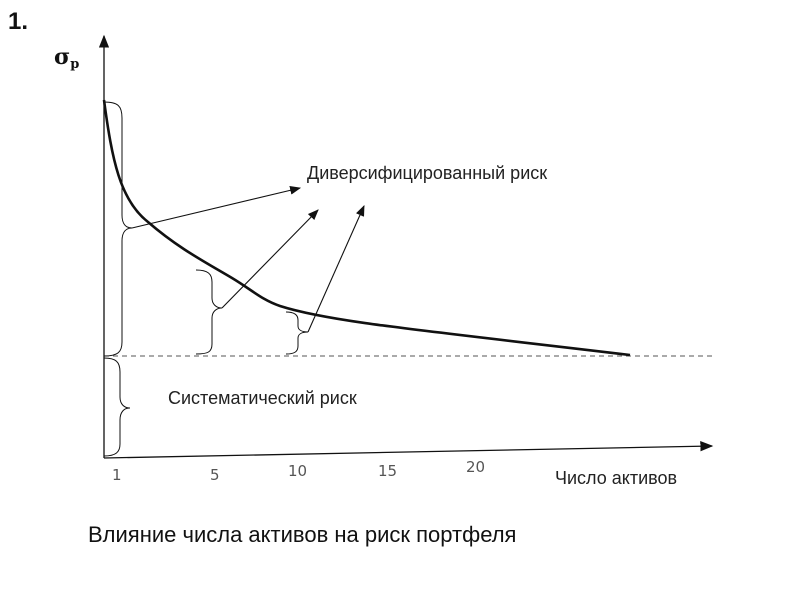 The height and width of the screenshot is (600, 800). What do you see at coordinates (209, 312) in the screenshot?
I see `brace-at-5-assets` at bounding box center [209, 312].